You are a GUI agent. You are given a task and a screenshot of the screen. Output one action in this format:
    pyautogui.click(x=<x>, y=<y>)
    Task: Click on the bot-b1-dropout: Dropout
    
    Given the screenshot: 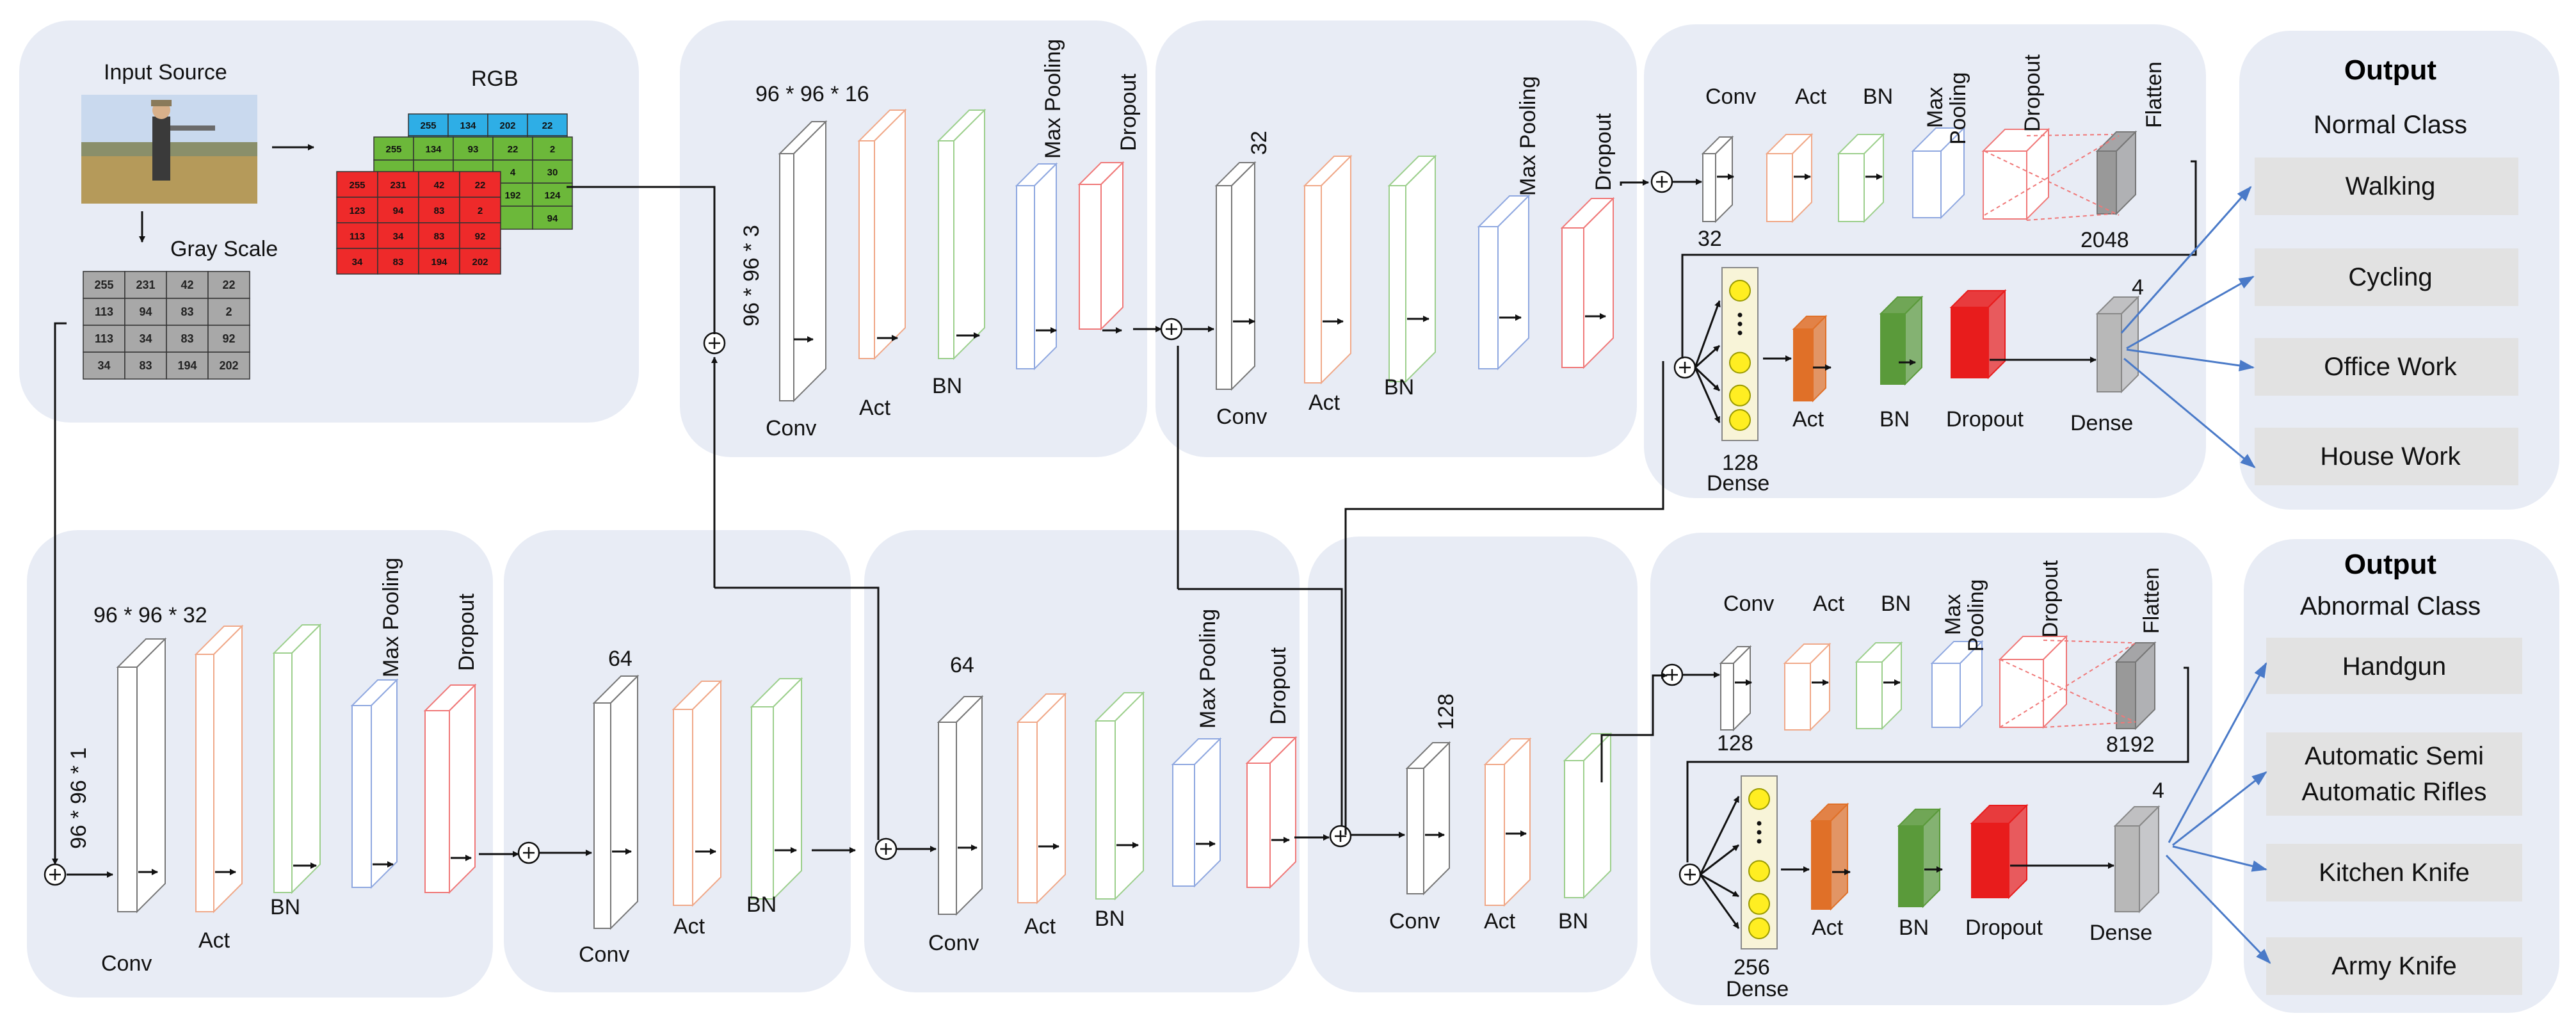 What is the action you would take?
    pyautogui.click(x=467, y=632)
    